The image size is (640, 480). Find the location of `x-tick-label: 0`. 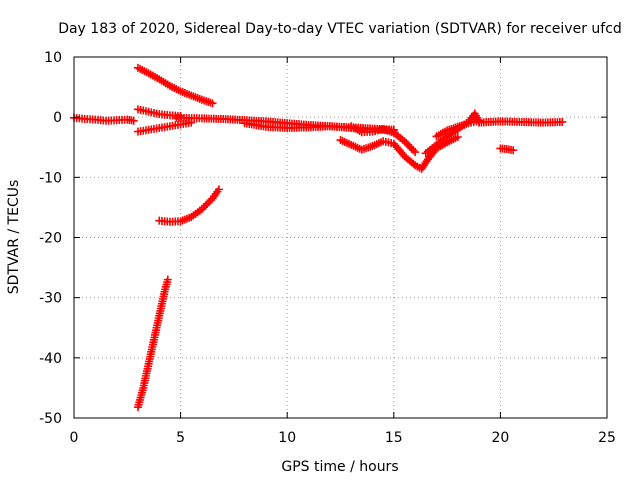

x-tick-label: 0 is located at coordinates (74, 438).